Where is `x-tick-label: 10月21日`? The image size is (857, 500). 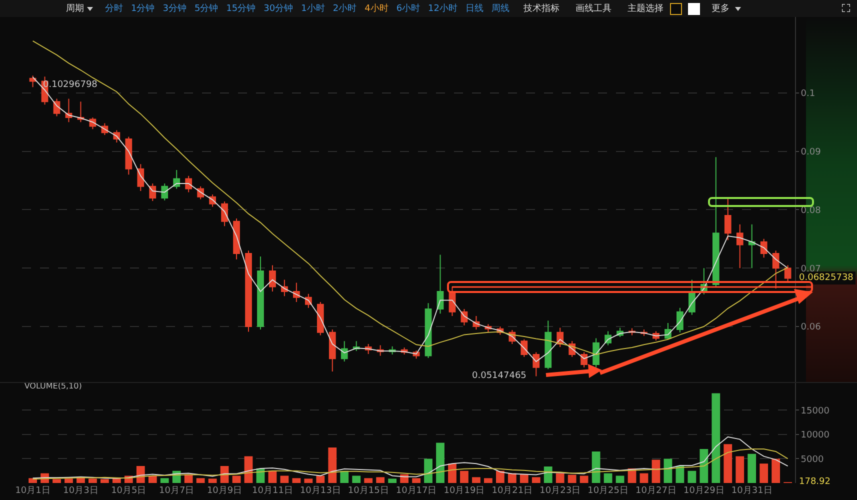
x-tick-label: 10月21日 is located at coordinates (512, 491).